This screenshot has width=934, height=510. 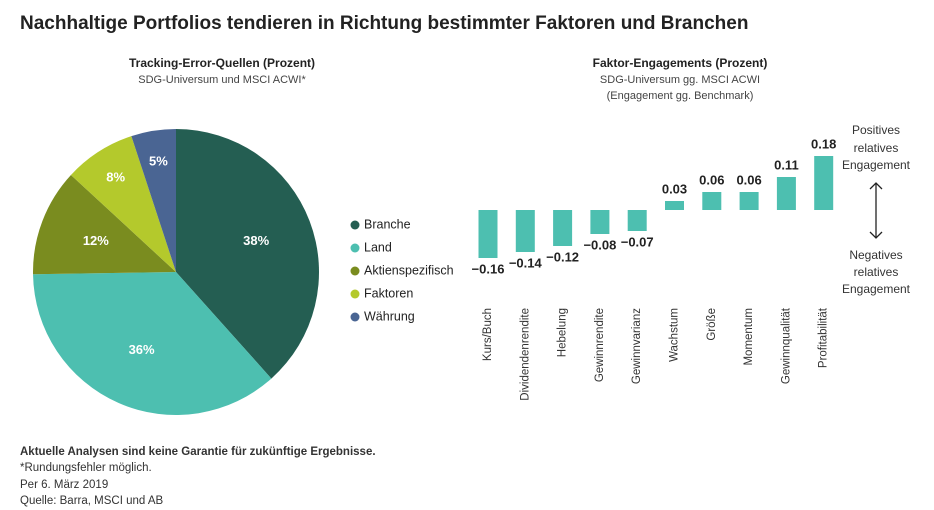 I want to click on legend-label: Land, so click(x=378, y=247).